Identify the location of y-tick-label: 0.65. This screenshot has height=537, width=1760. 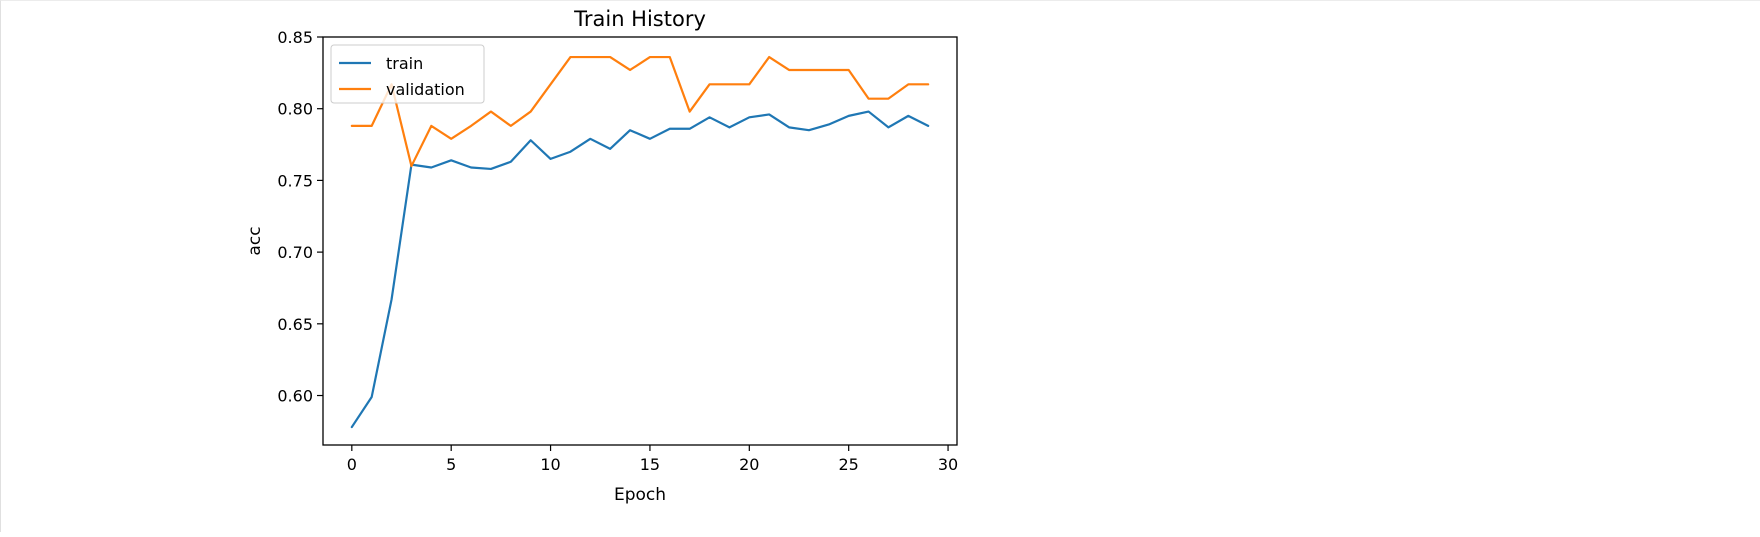
(295, 324).